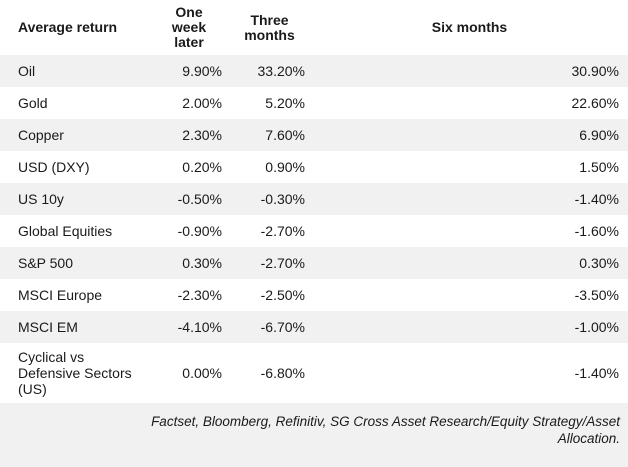  I want to click on row-label: Global Equities, so click(65, 231).